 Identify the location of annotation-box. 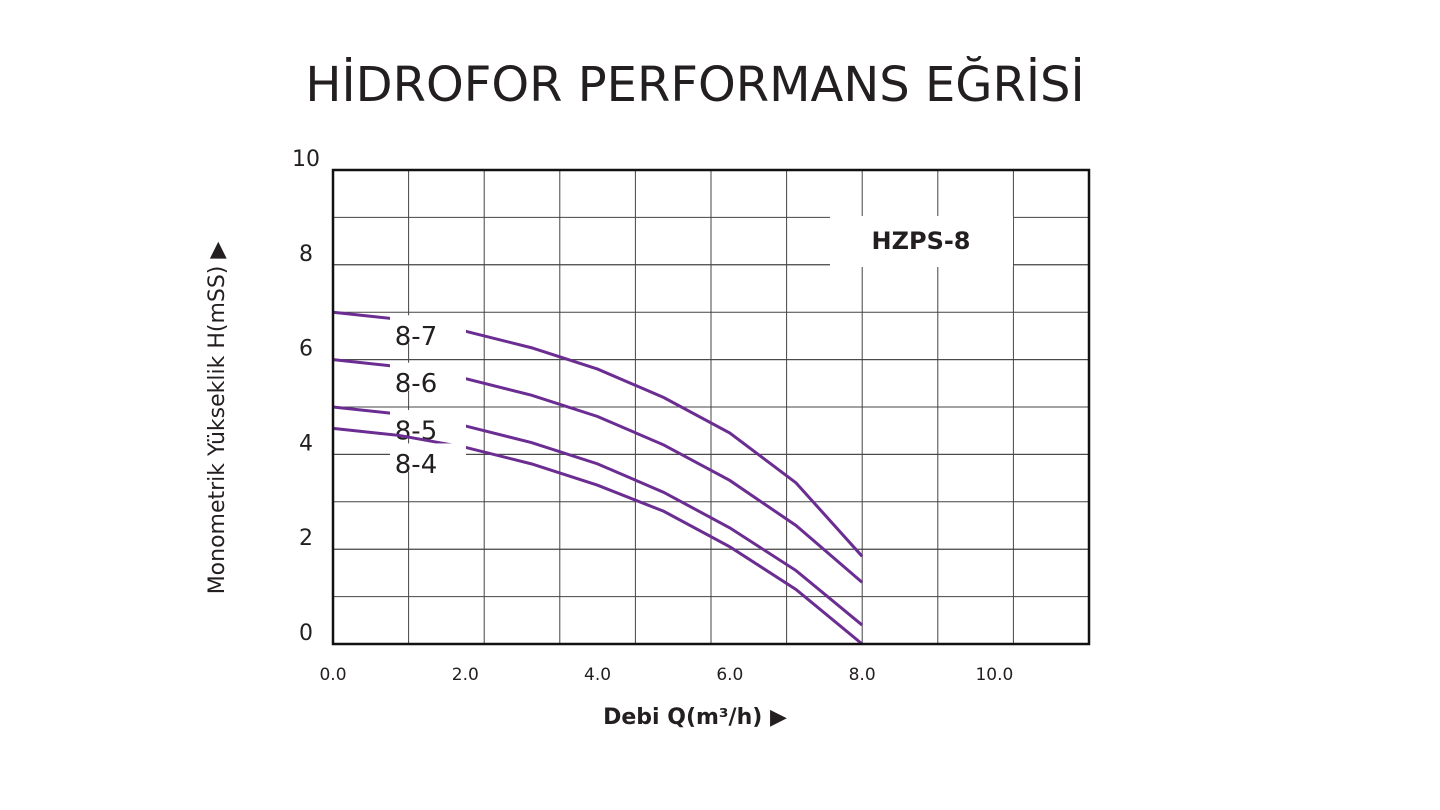
(921, 241).